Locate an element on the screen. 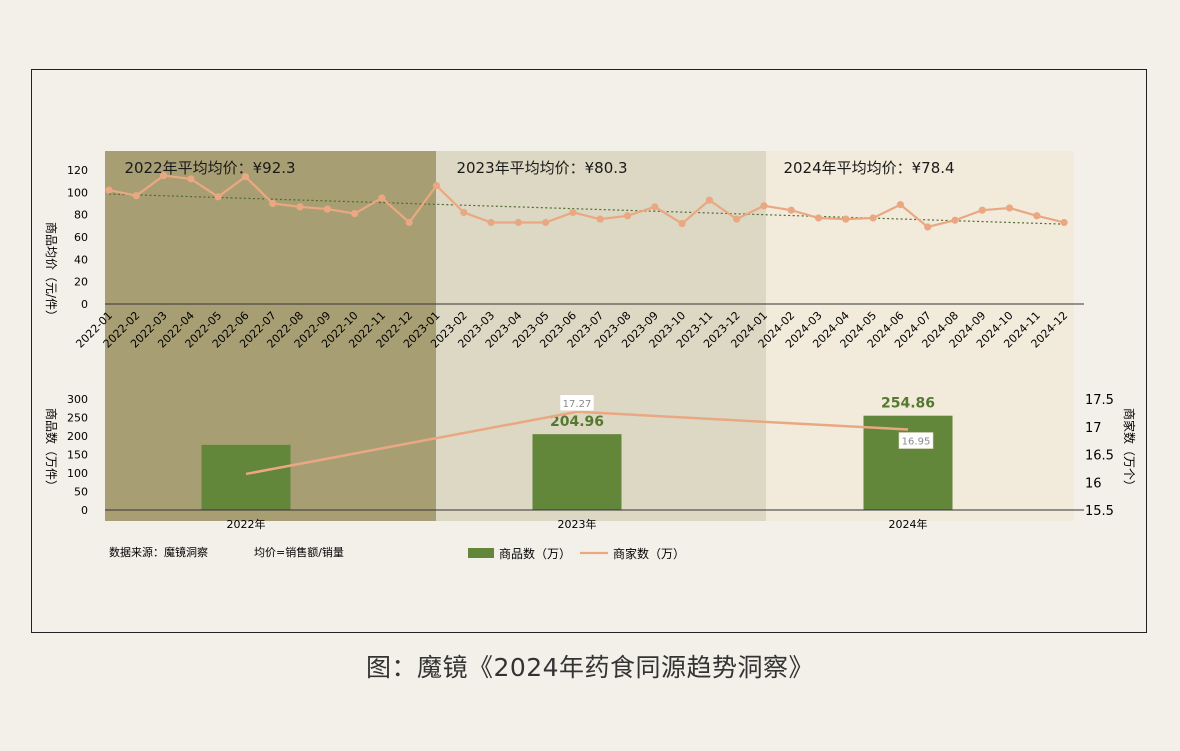 The image size is (1180, 751). merchant-data-label: 17.27 is located at coordinates (577, 404).